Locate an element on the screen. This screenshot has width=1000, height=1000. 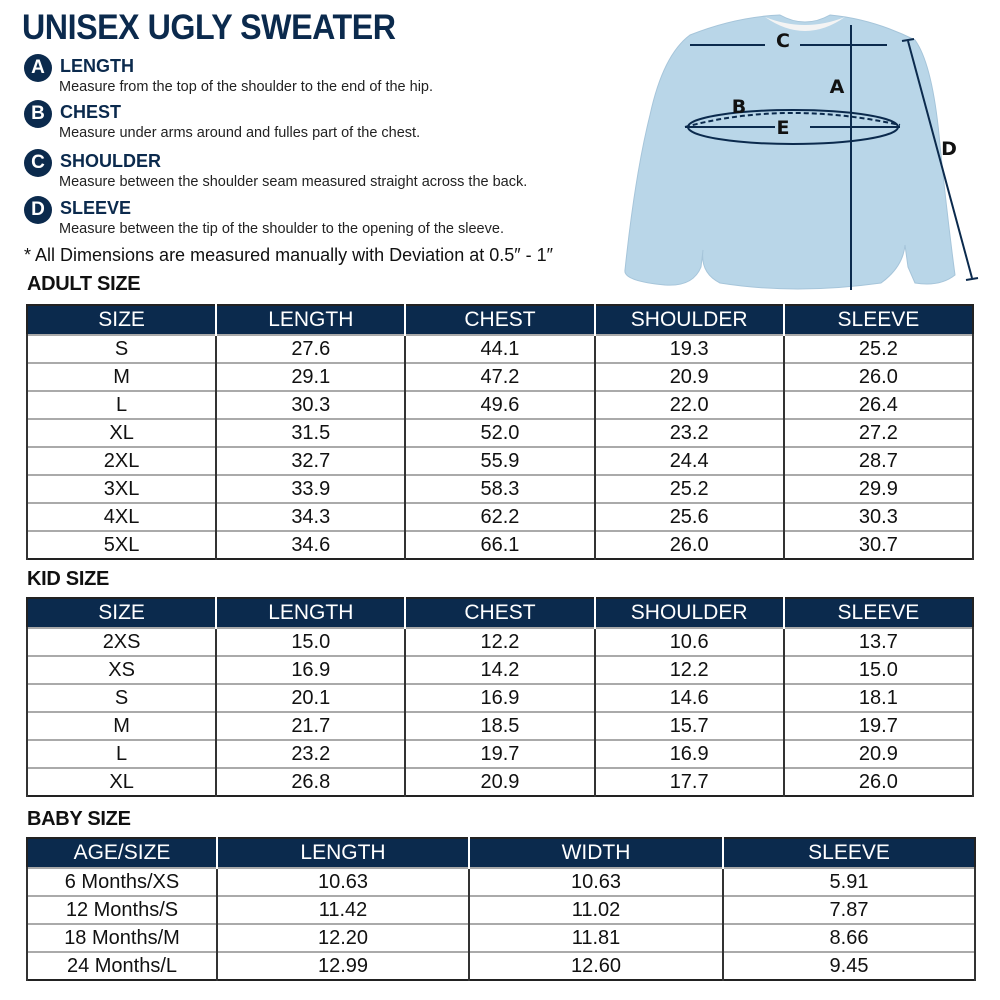
table-cell: 17.7 is located at coordinates (689, 781).